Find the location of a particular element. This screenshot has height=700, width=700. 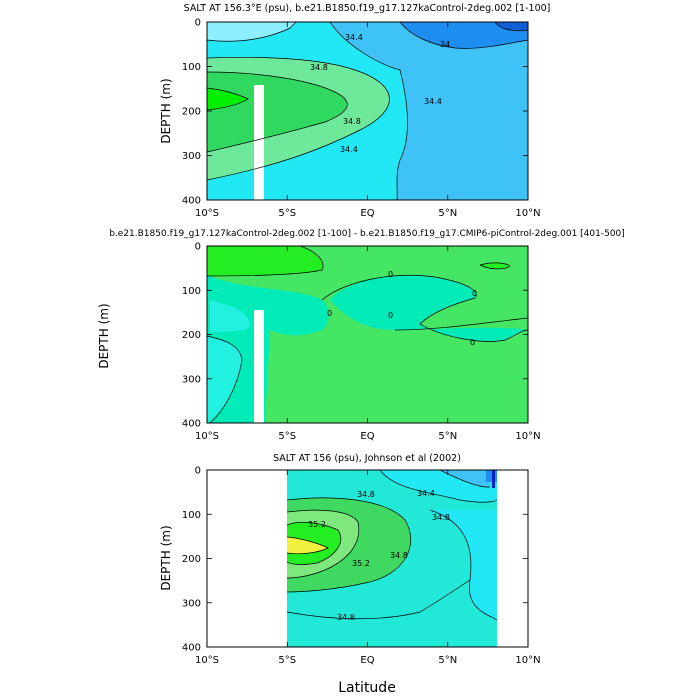

panel-1-axes: 10°S 5°S EQ 5°N 10°N 0 100 200 300 400 is located at coordinates (361, 119).